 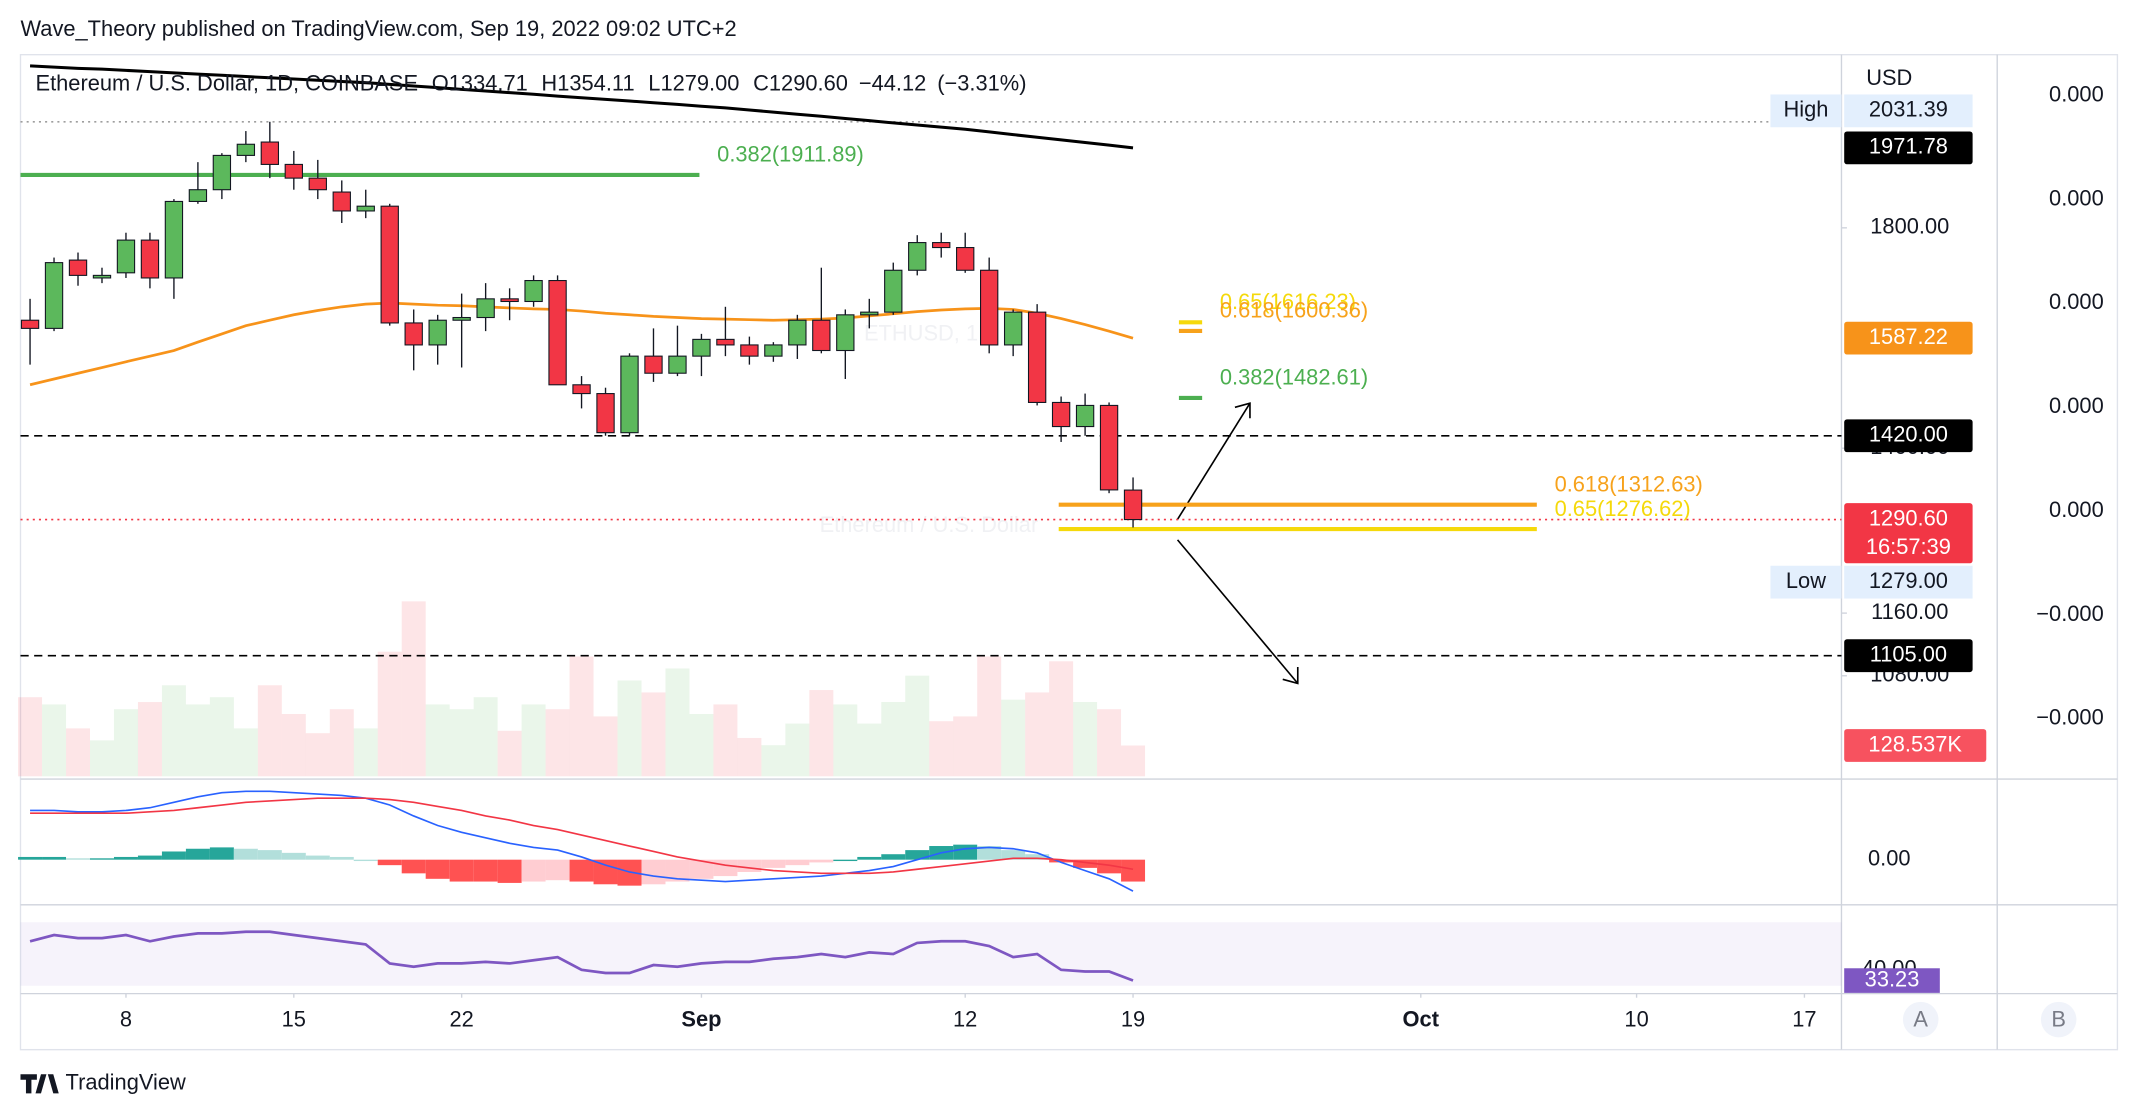 What do you see at coordinates (1290, 675) in the screenshot?
I see `arrow-head` at bounding box center [1290, 675].